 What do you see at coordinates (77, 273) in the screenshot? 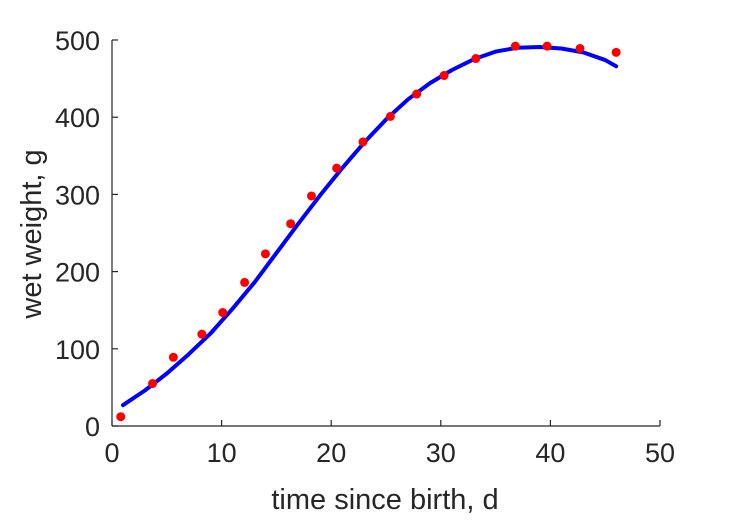
I see `y-tick-label: 200` at bounding box center [77, 273].